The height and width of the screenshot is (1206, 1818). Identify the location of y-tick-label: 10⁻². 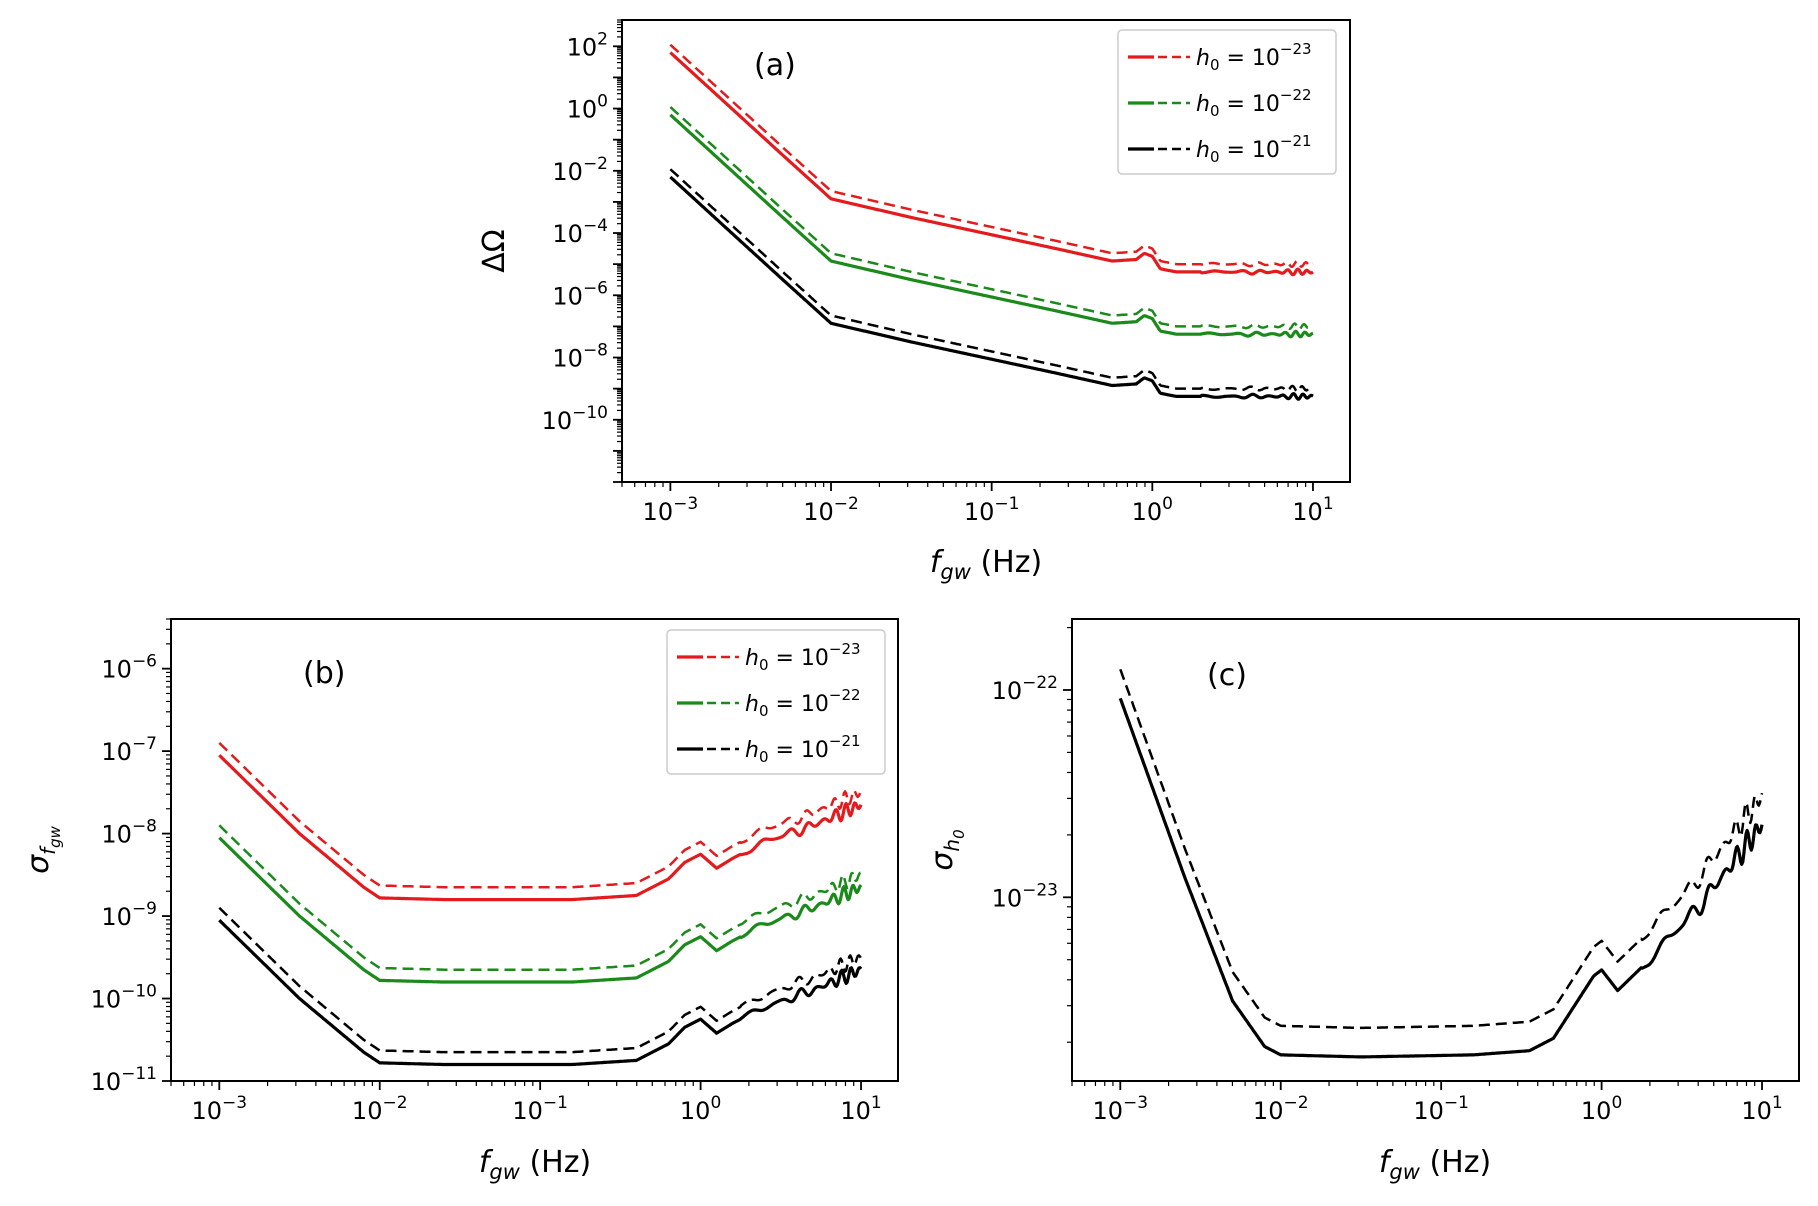
(580, 170).